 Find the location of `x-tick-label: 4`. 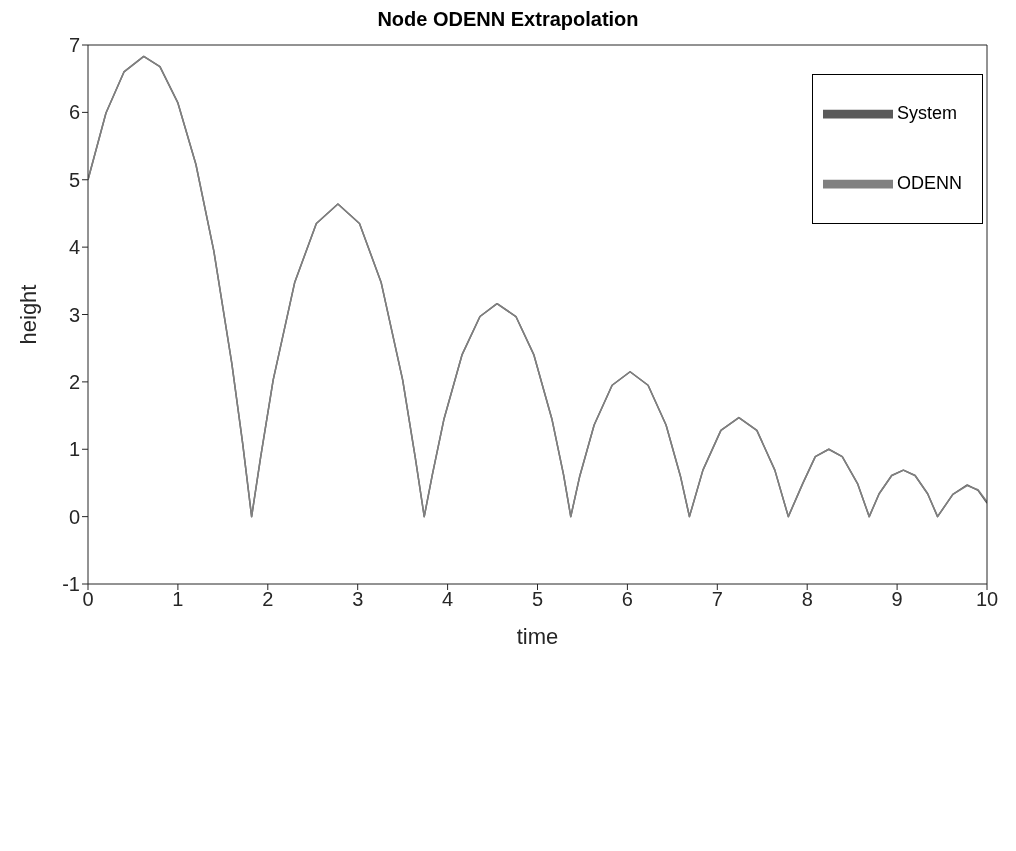

x-tick-label: 4 is located at coordinates (448, 599).